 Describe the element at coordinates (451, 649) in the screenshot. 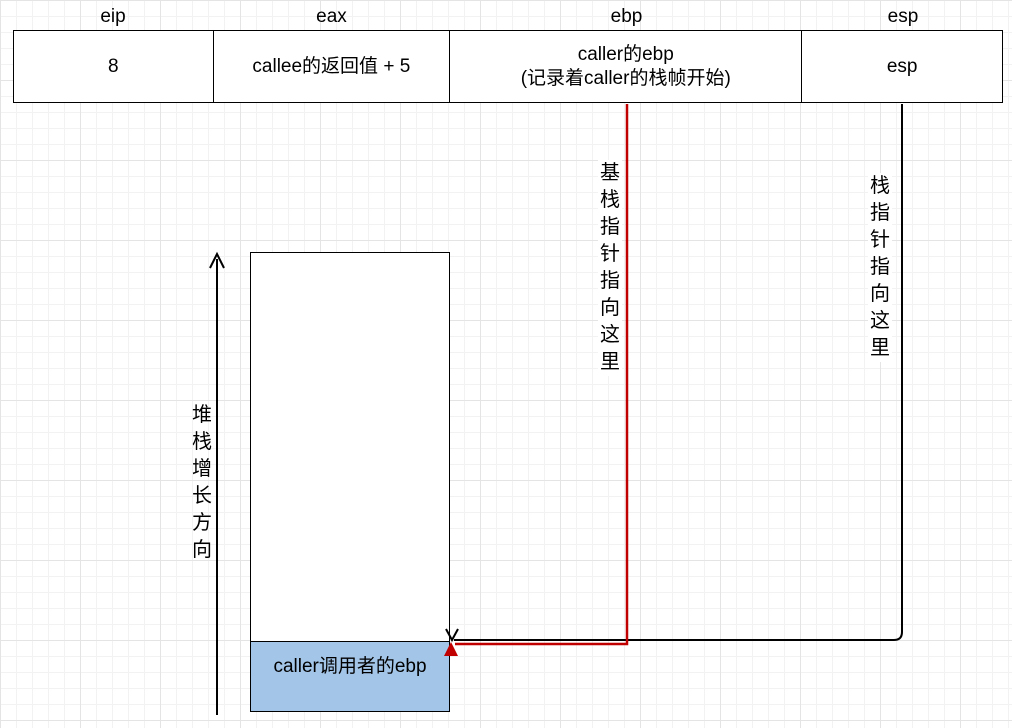

I see `ebp-pointer-arrowhead` at that location.